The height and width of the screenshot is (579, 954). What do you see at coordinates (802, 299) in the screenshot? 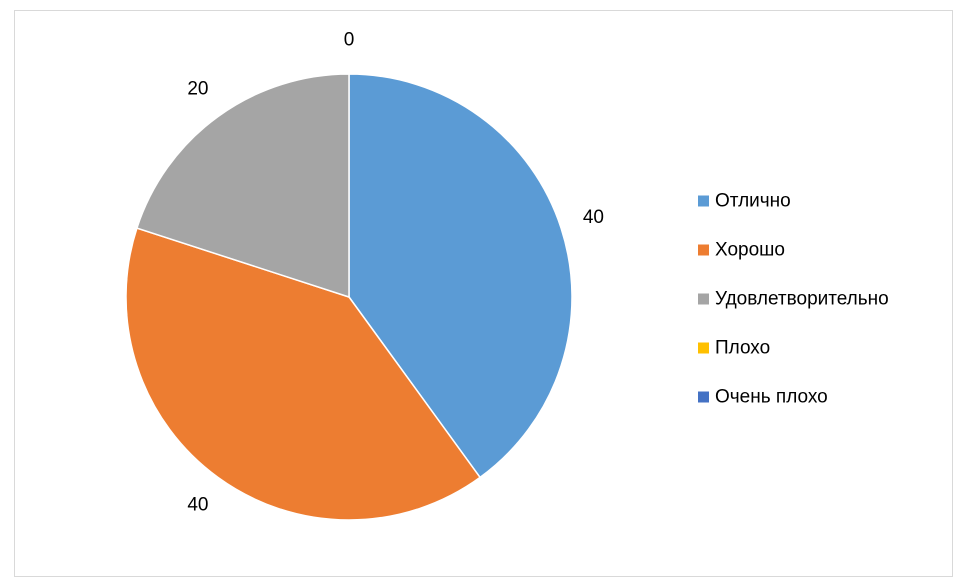
I see `legend-label-2: Удовлетворительно` at bounding box center [802, 299].